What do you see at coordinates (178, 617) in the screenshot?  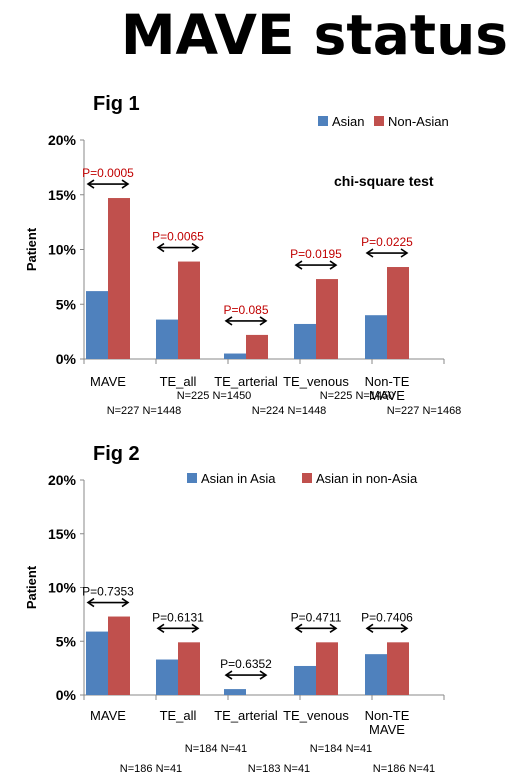 I see `p-value-label: P=0.6131` at bounding box center [178, 617].